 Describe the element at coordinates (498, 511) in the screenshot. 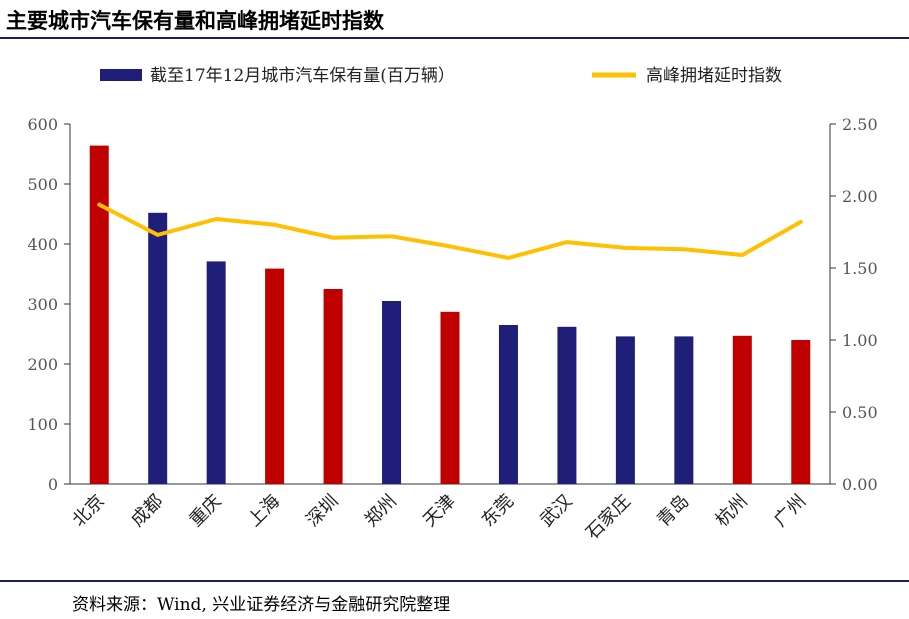

I see `category-label: 东莞` at that location.